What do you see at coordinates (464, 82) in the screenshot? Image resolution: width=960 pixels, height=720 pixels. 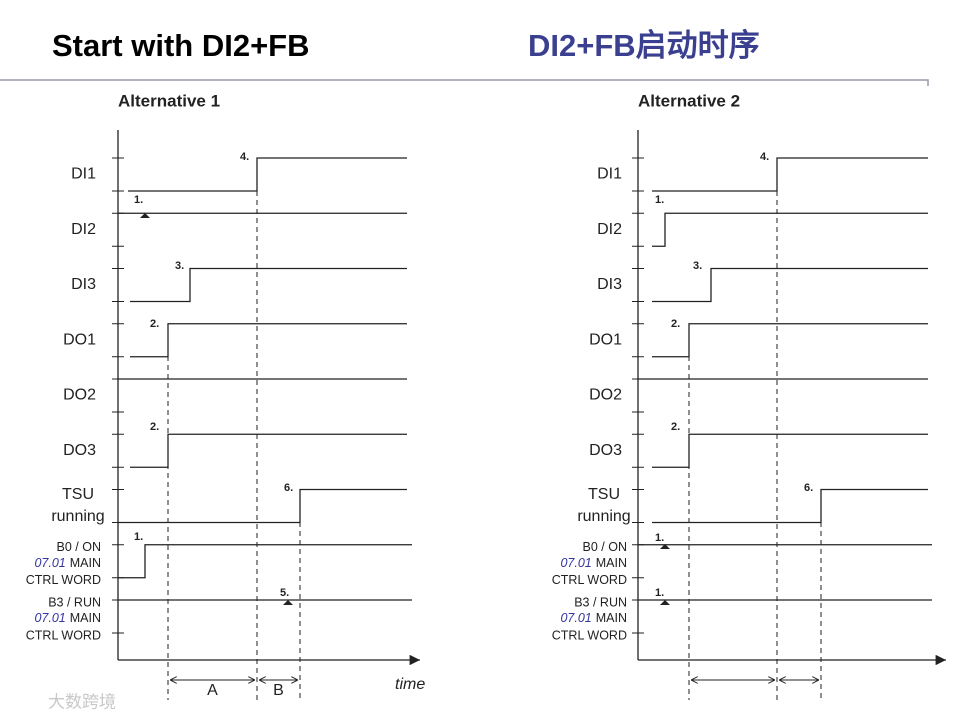 I see `header-rule` at bounding box center [464, 82].